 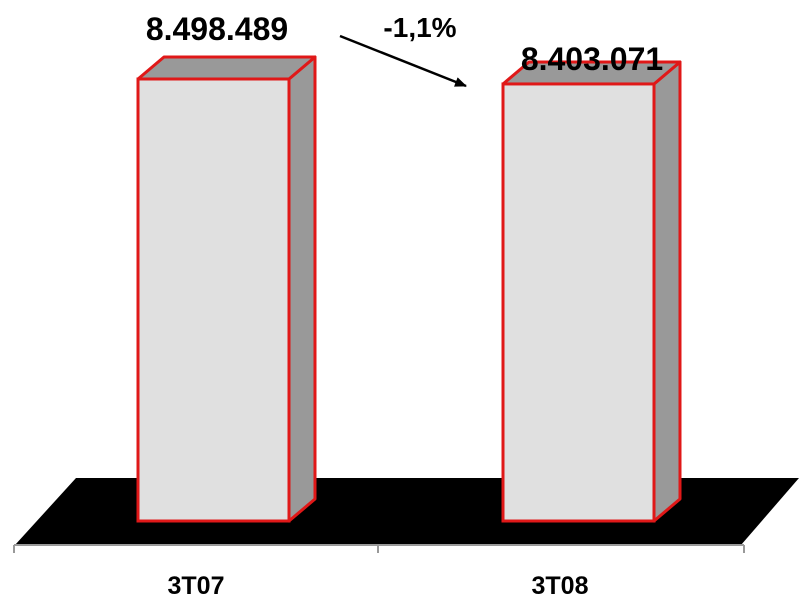 I want to click on x-tick-label: 3T08, so click(x=560, y=586).